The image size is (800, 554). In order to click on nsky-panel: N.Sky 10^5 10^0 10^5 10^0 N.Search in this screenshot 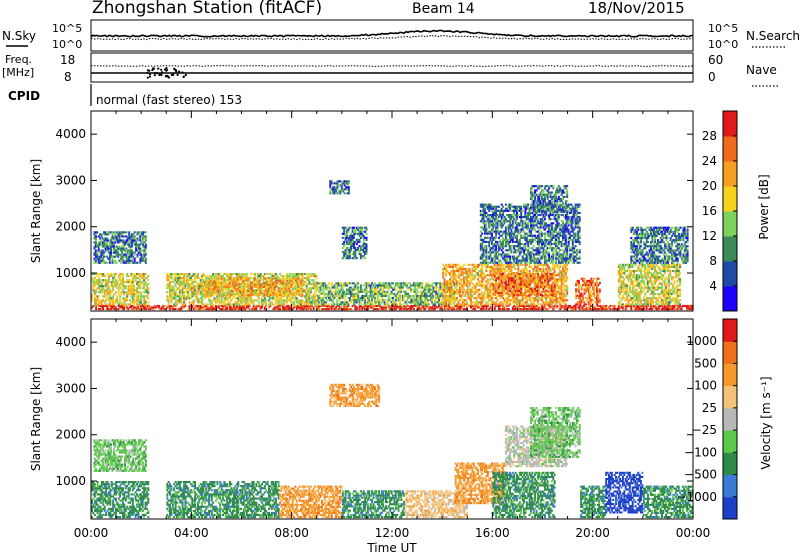, I will do `click(401, 35)`.